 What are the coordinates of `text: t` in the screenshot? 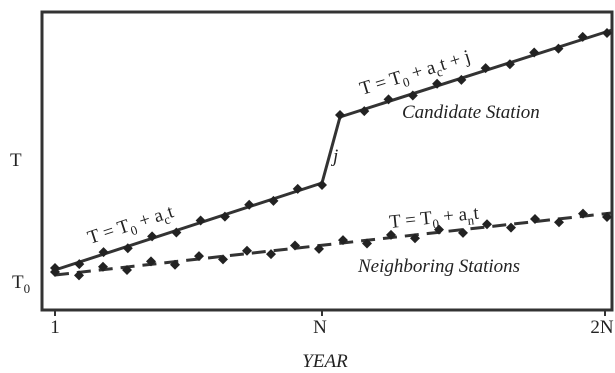 It's located at (476, 214).